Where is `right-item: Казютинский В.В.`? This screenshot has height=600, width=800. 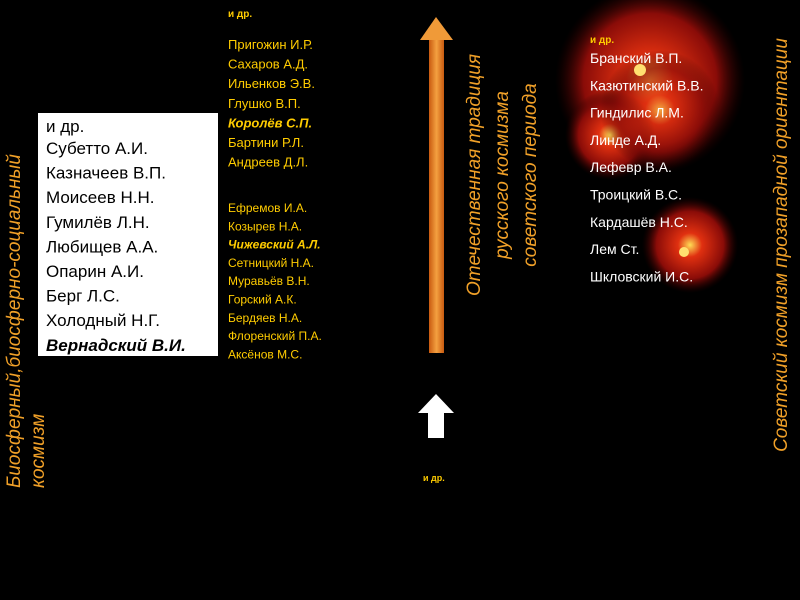
right-item: Казютинский В.В. is located at coordinates (646, 85).